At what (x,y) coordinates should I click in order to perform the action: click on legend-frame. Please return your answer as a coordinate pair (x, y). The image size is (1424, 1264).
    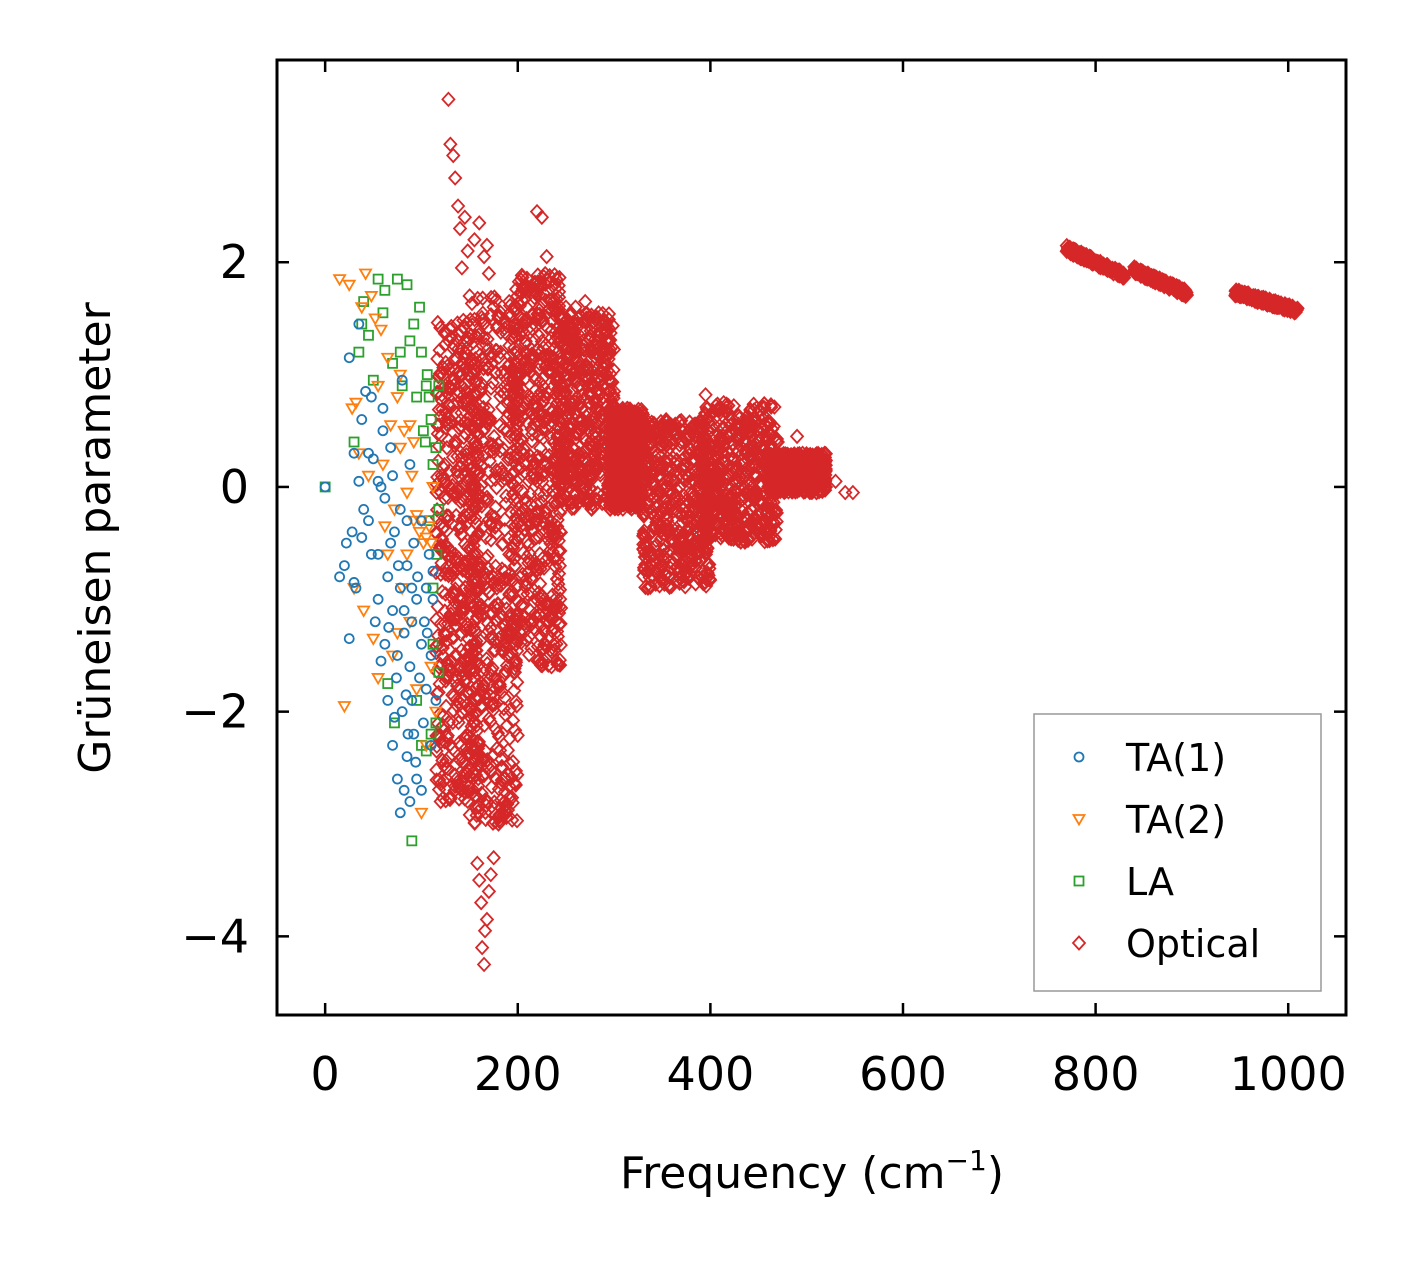
    Looking at the image, I should click on (1177, 852).